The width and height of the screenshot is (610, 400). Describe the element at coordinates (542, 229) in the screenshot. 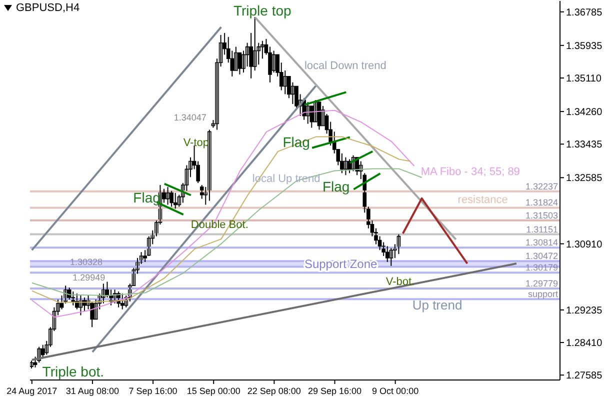

I see `ref-line-label: 1.31151` at that location.